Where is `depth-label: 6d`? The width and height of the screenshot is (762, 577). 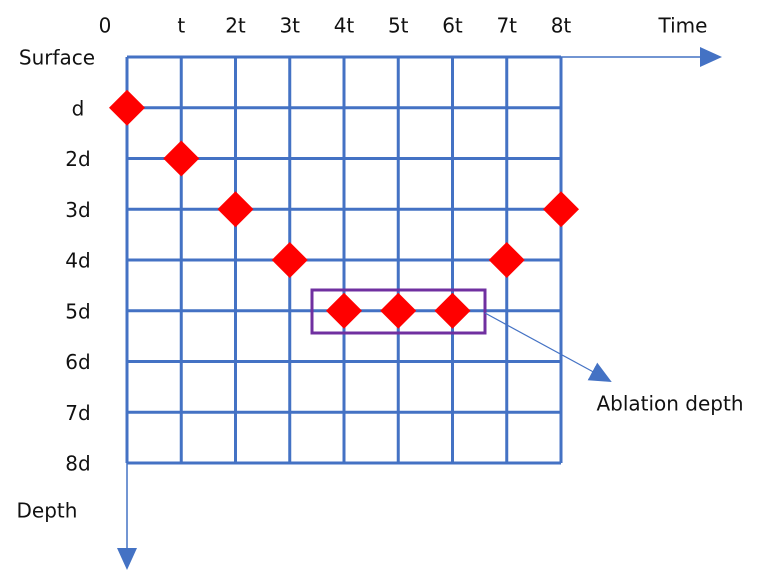 depth-label: 6d is located at coordinates (77, 362).